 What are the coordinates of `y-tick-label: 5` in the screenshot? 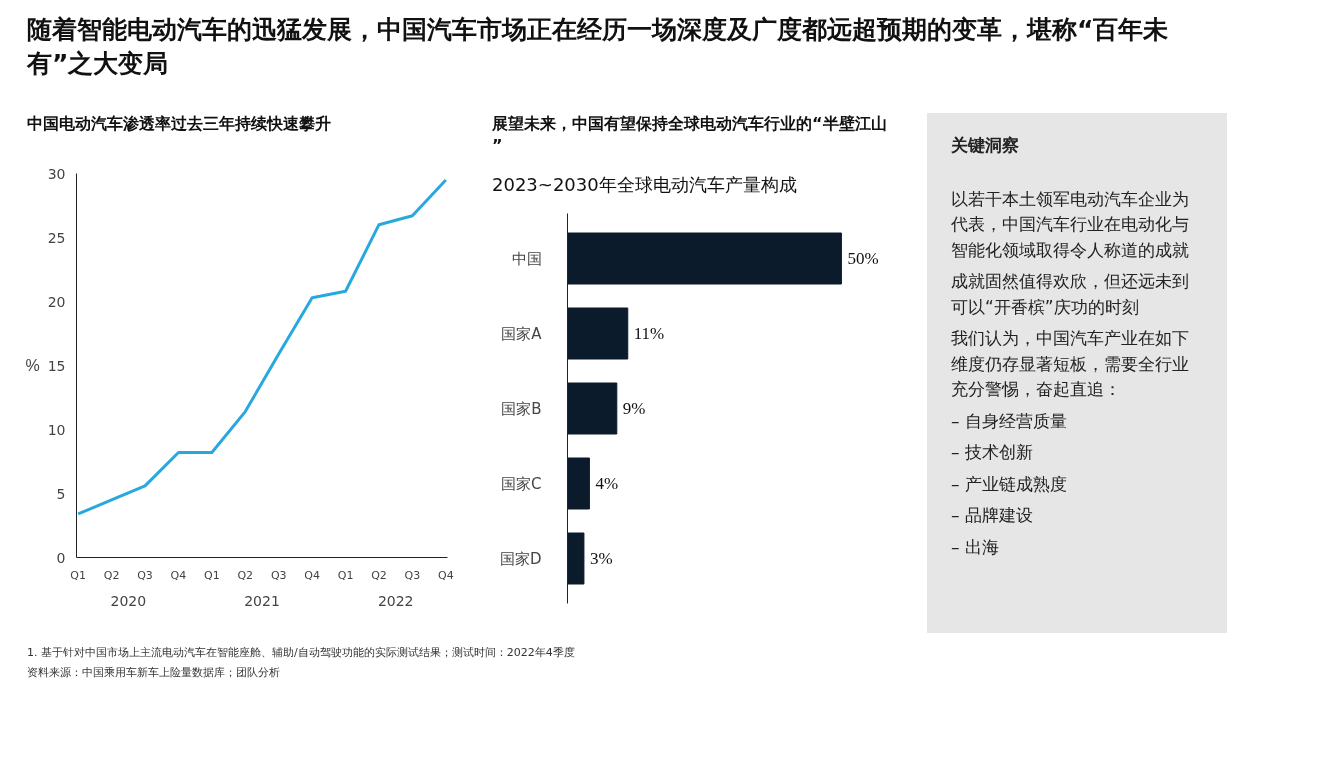 It's located at (61, 493).